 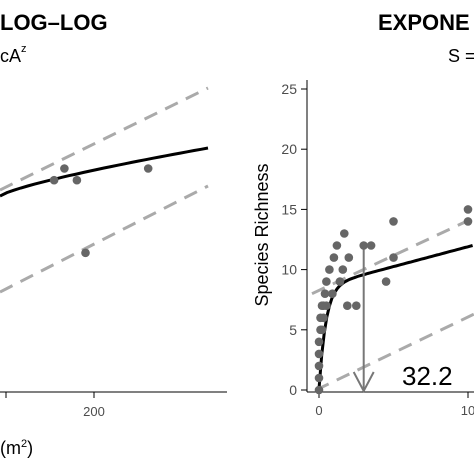 What do you see at coordinates (427, 376) in the screenshot?
I see `right-annotation-value: 32.2` at bounding box center [427, 376].